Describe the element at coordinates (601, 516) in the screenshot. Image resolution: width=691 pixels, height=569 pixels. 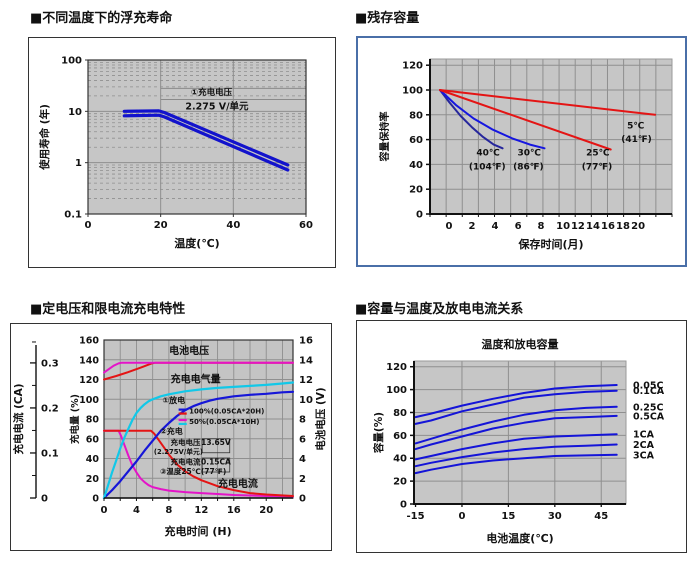
I see `x-tick-label: 45` at that location.